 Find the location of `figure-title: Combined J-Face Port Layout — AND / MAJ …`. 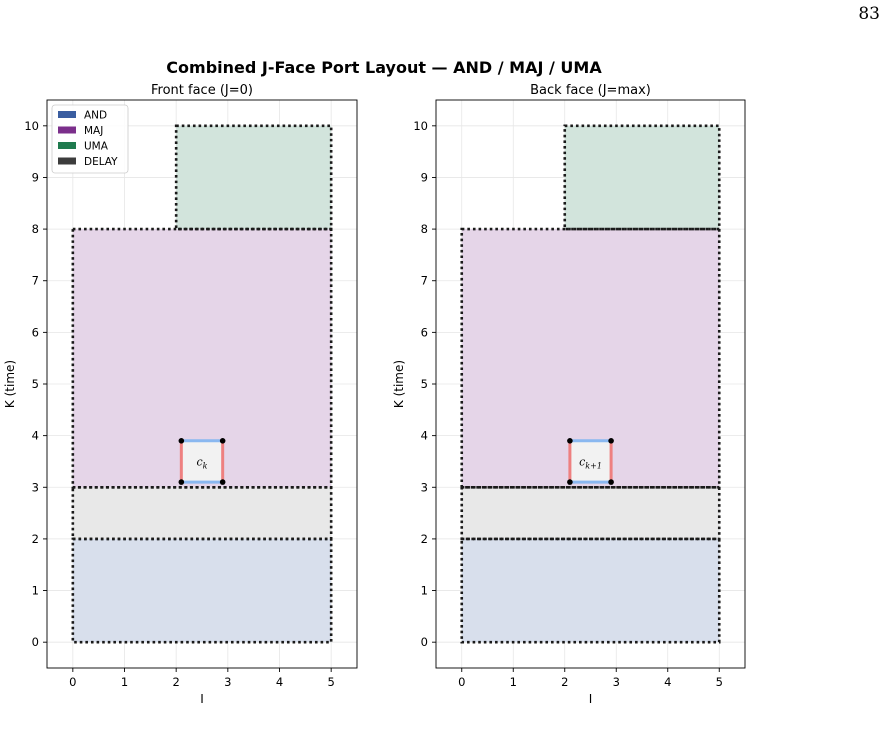

figure-title: Combined J-Face Port Layout — AND / MAJ … is located at coordinates (384, 67).